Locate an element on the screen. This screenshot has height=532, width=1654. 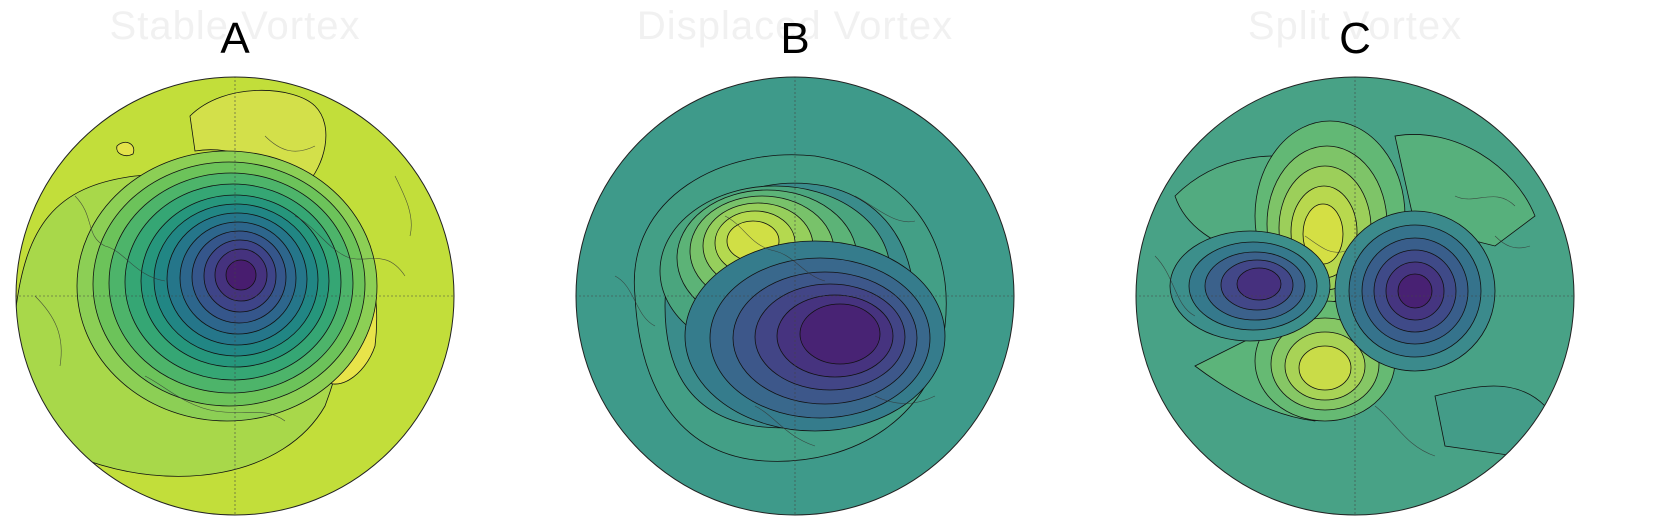
panel-c-title: Split Vortex is located at coordinates (1355, 26).